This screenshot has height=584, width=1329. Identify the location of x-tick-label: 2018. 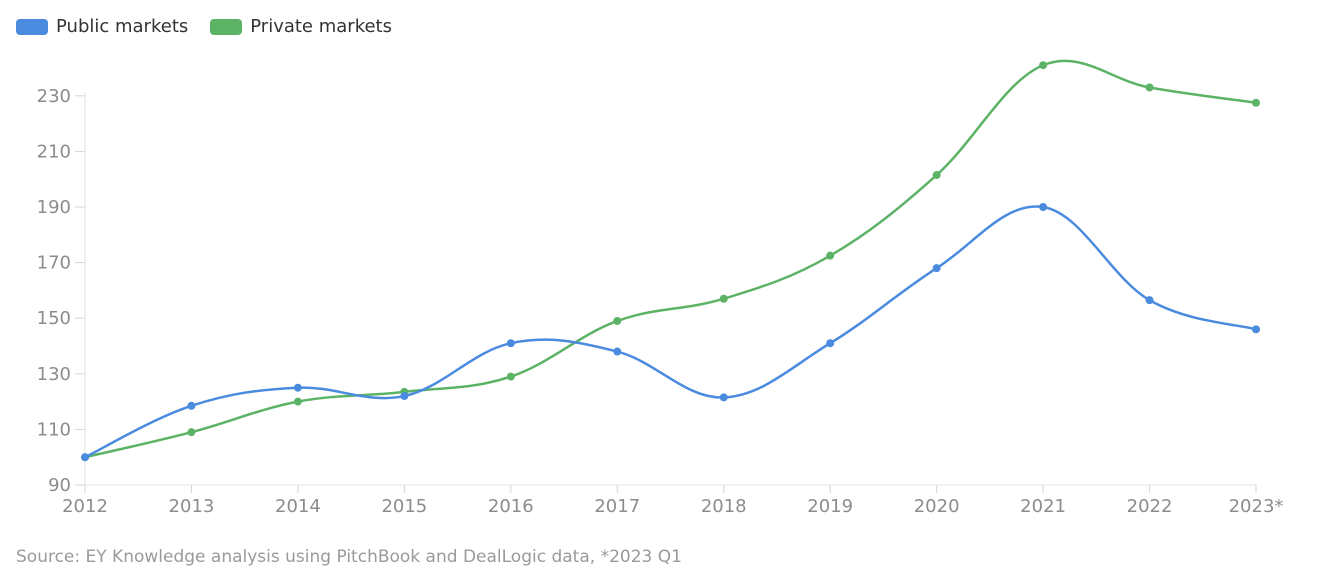
(724, 506).